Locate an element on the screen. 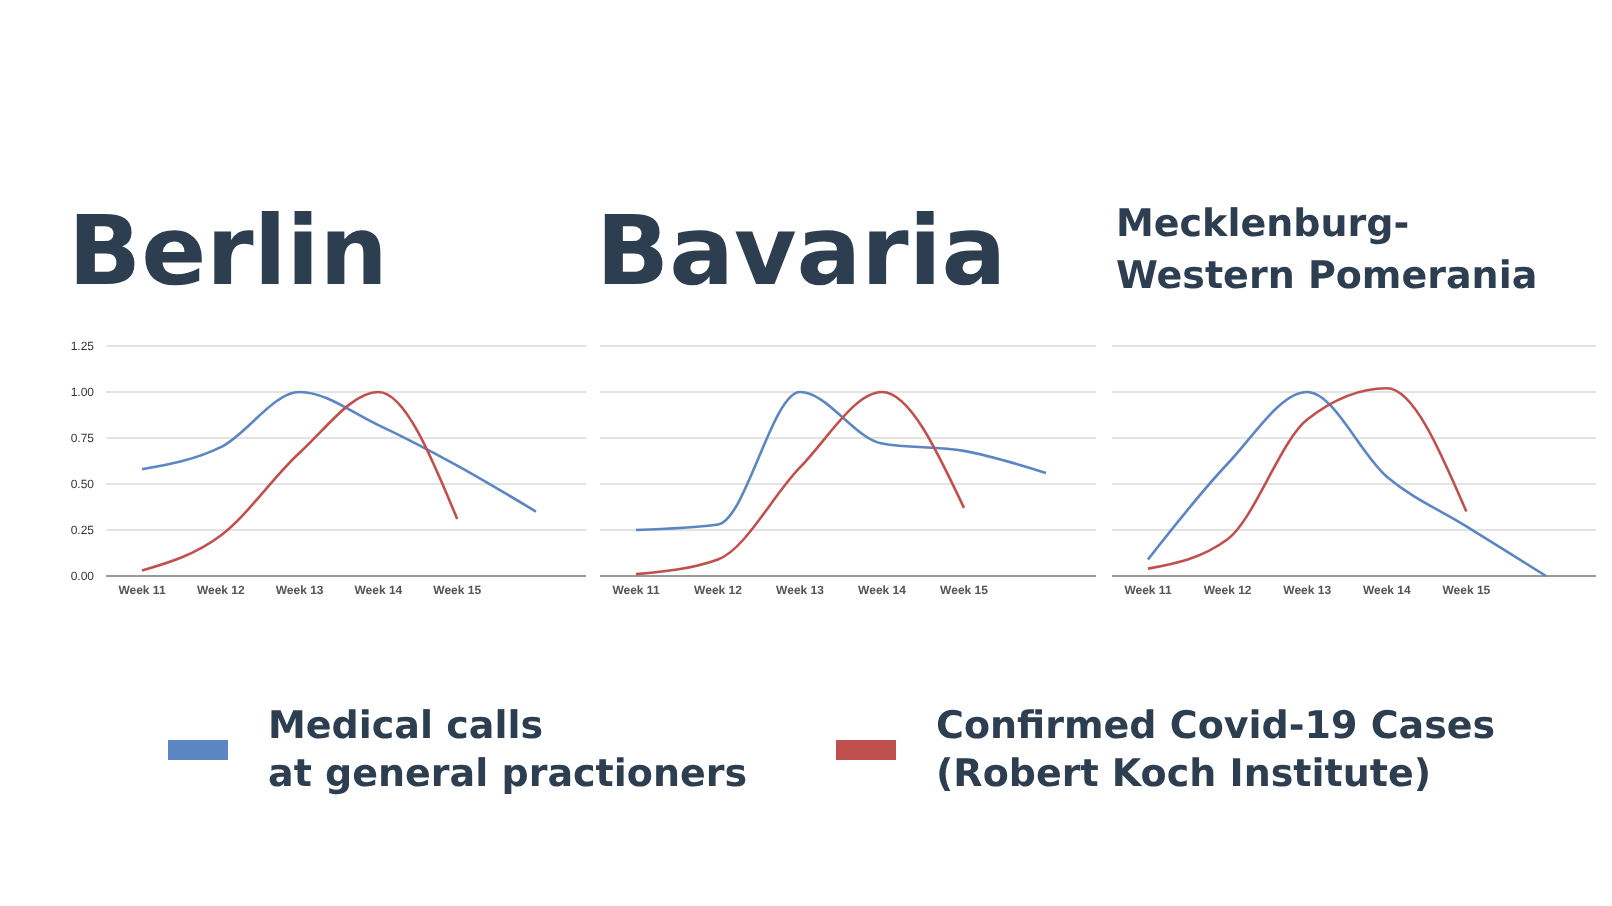 The image size is (1612, 906). legend-label: Confirmed Covid-19 Cases (Robert Koch Institute) is located at coordinates (1216, 750).